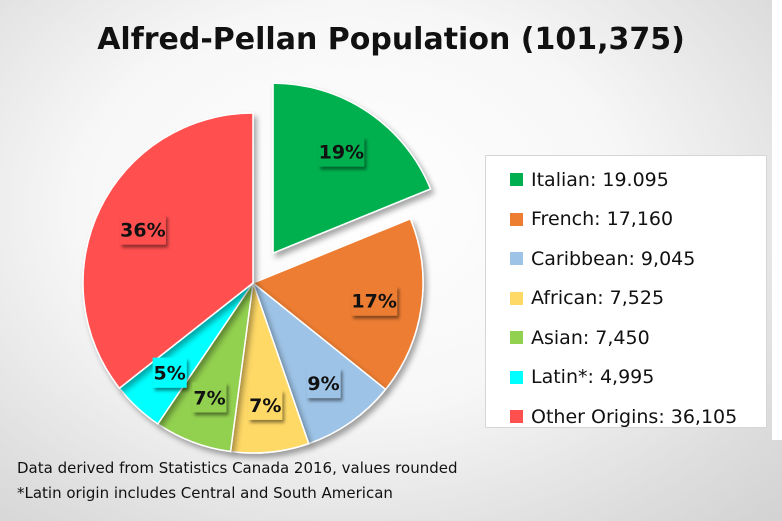  I want to click on svg-text: 5%, so click(170, 374).